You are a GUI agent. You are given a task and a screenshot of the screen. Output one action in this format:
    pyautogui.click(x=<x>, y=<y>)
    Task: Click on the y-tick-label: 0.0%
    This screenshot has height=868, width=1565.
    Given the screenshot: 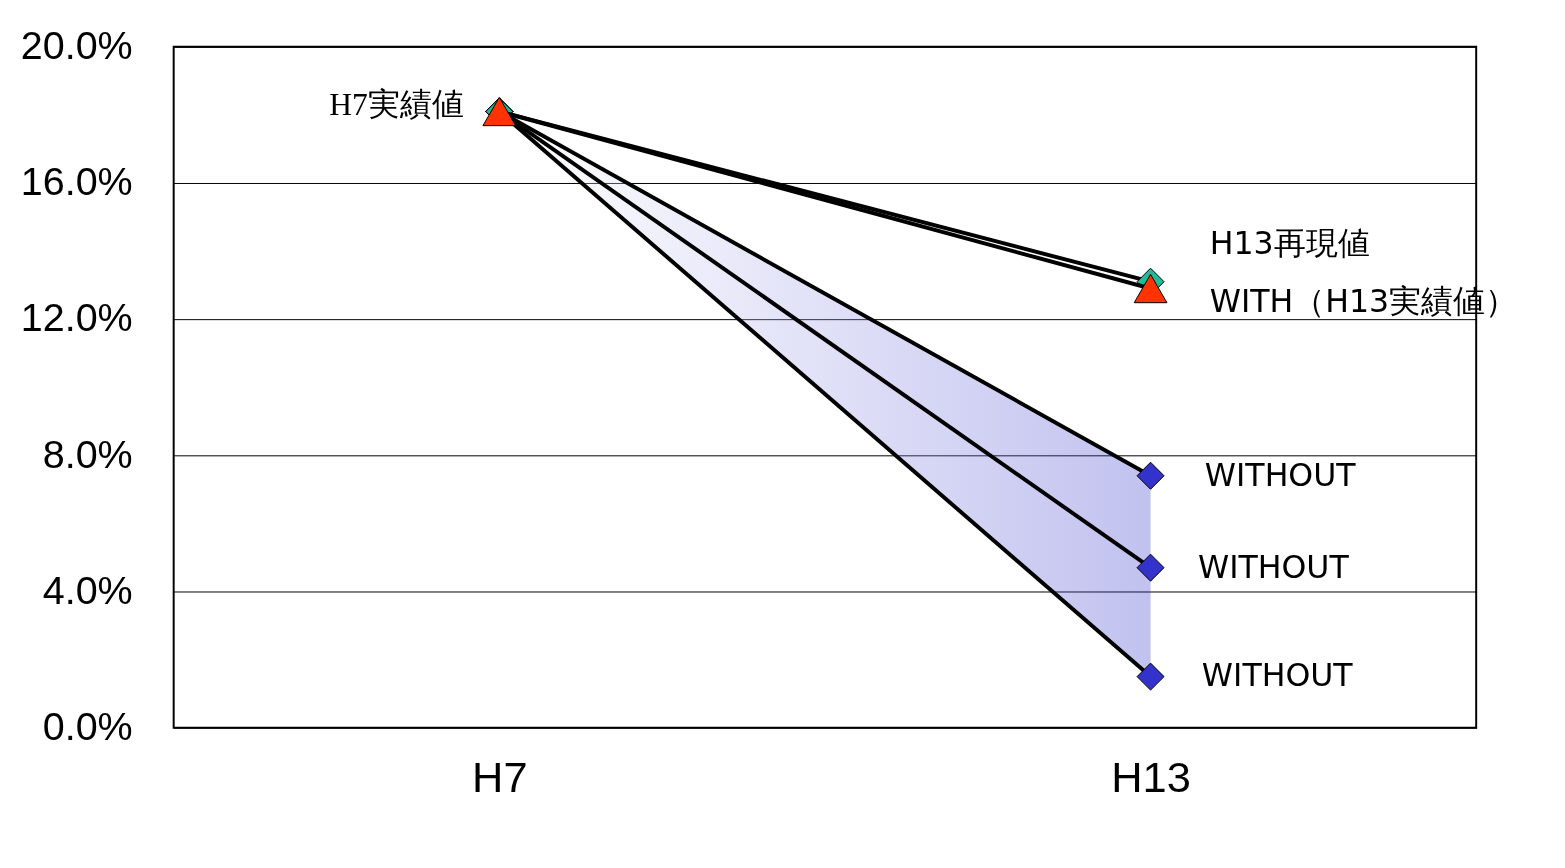 What is the action you would take?
    pyautogui.click(x=87, y=726)
    